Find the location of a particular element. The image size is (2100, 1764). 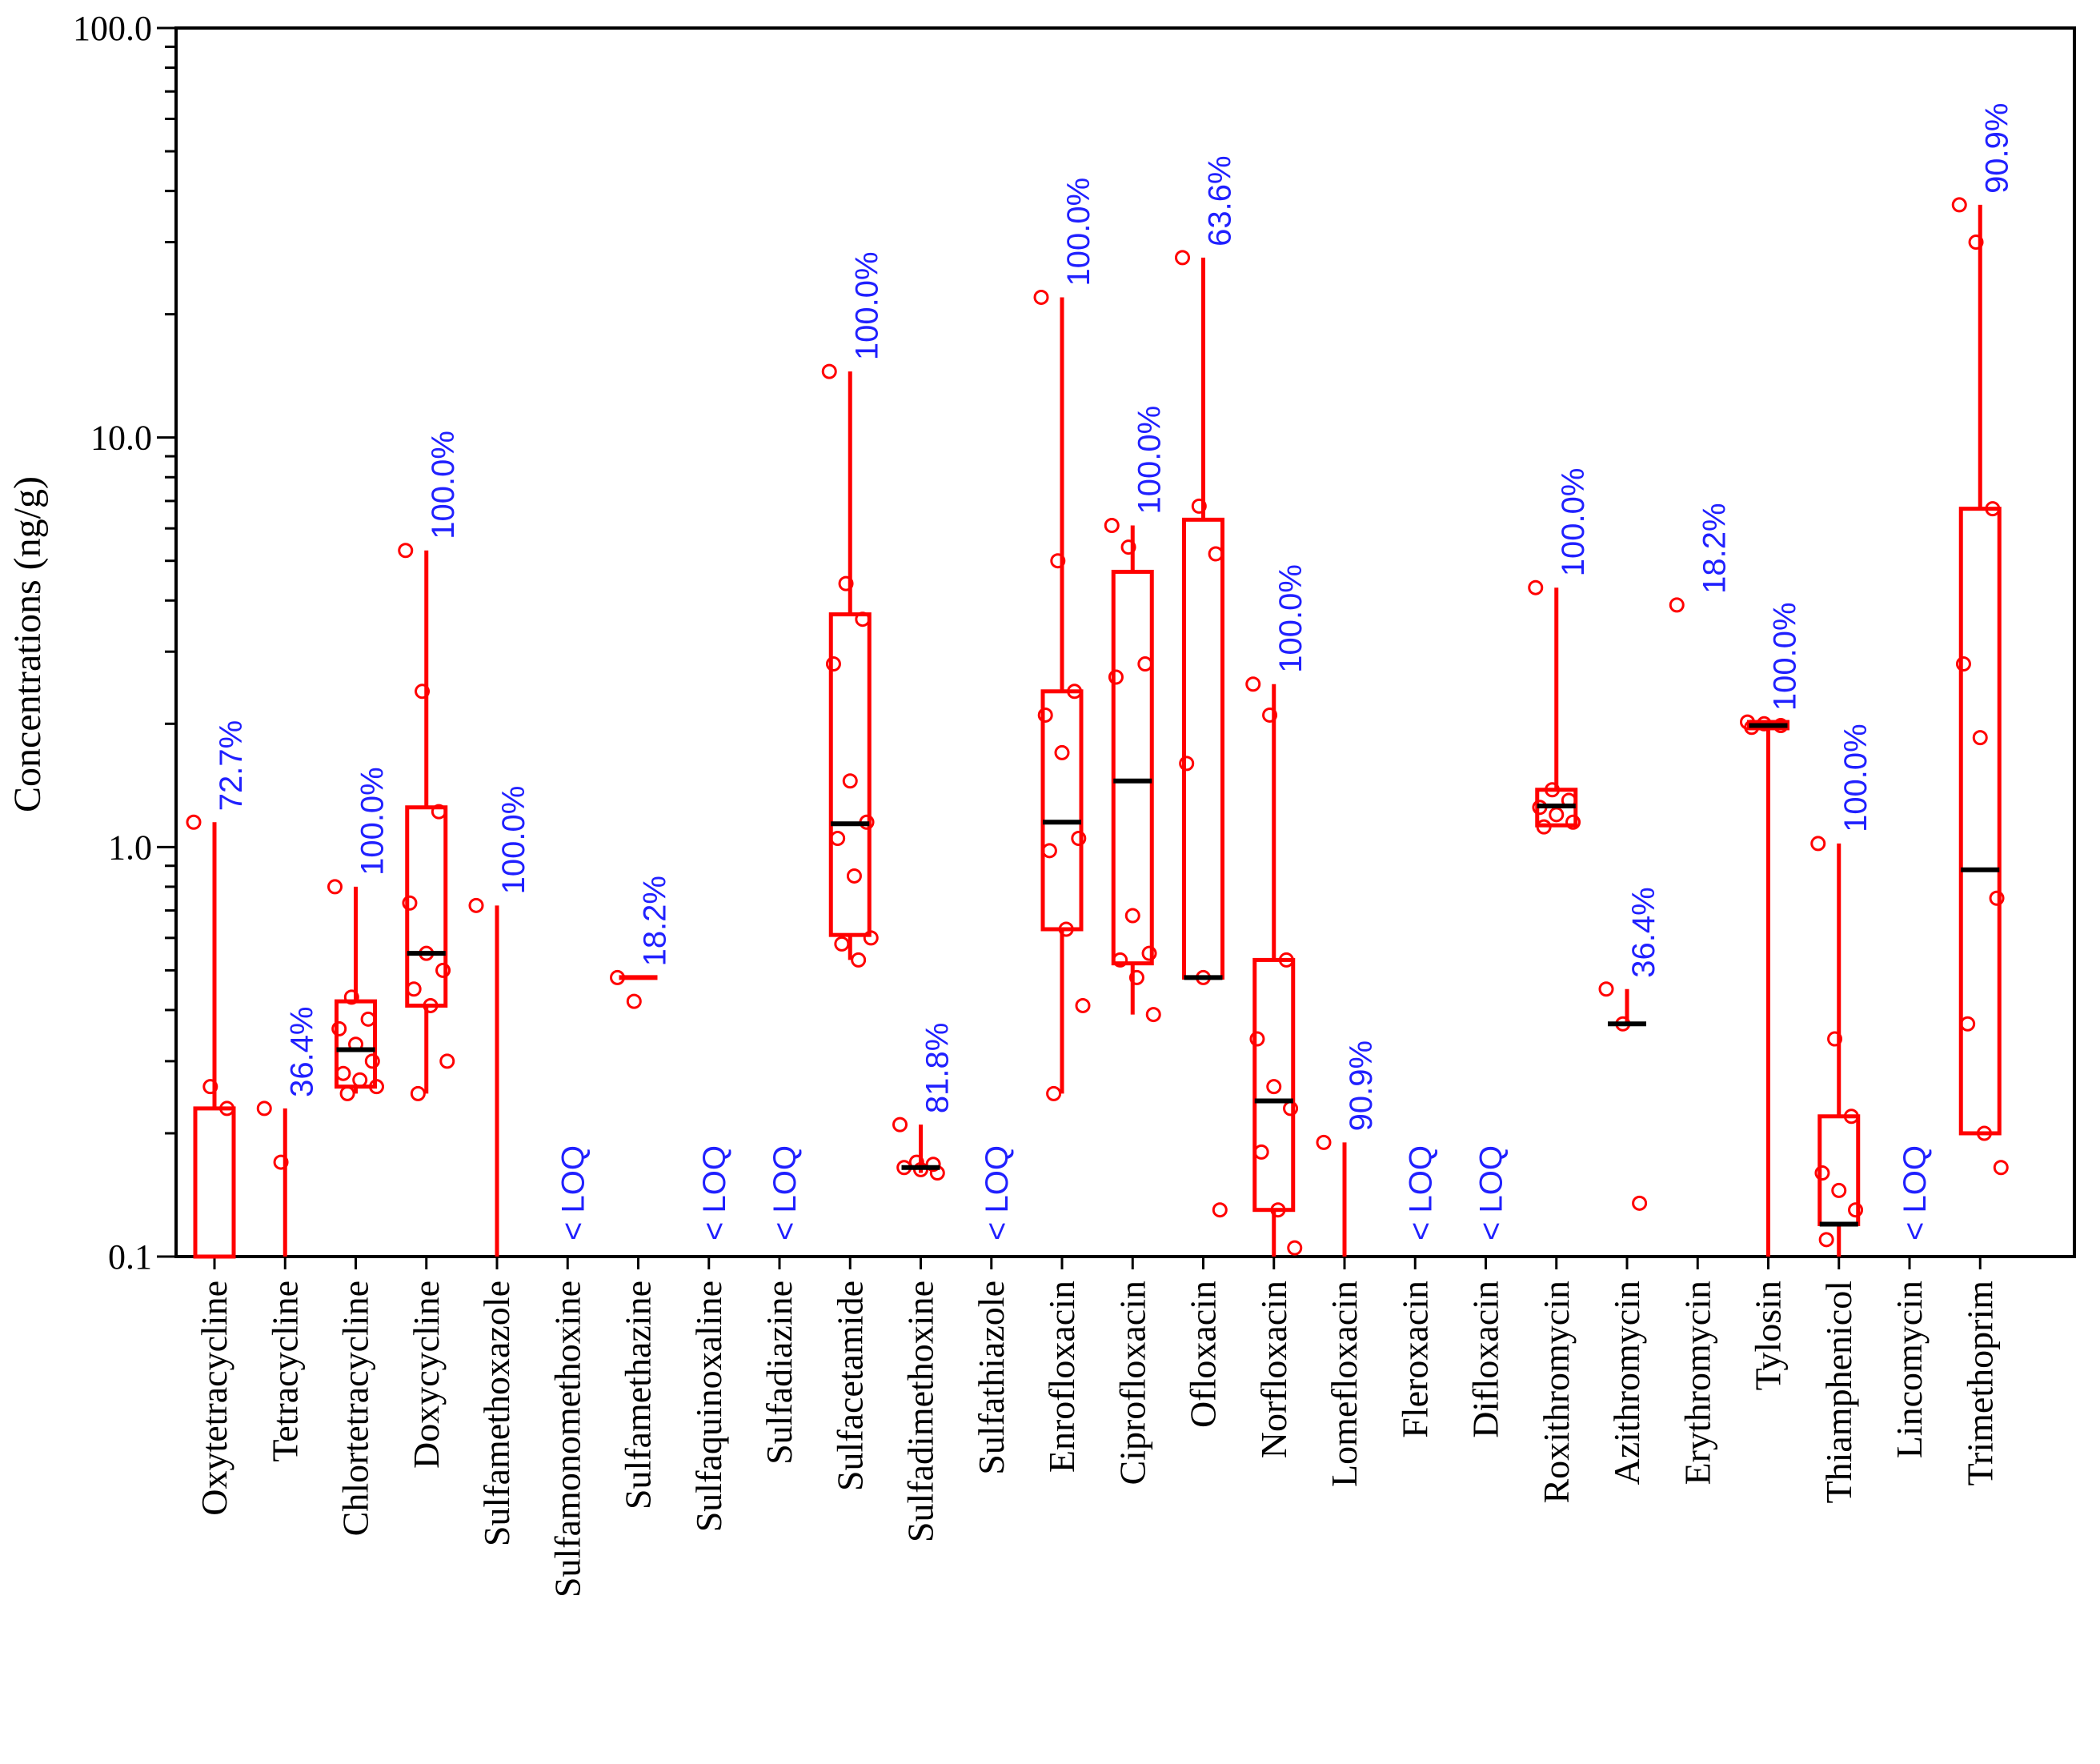

category-label: Tylosin is located at coordinates (1768, 1335).